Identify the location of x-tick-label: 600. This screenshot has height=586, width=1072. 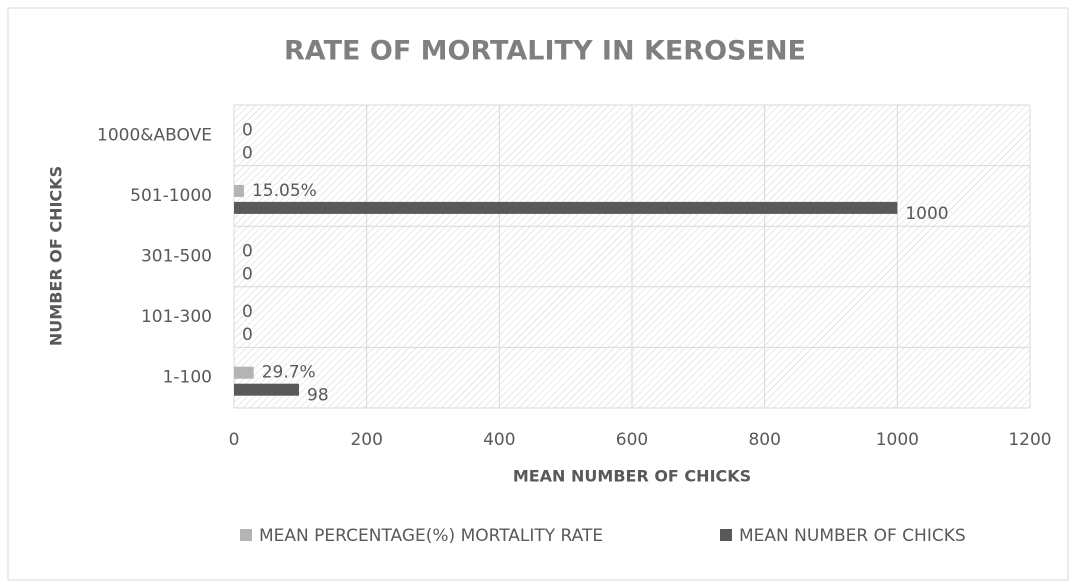
(632, 440).